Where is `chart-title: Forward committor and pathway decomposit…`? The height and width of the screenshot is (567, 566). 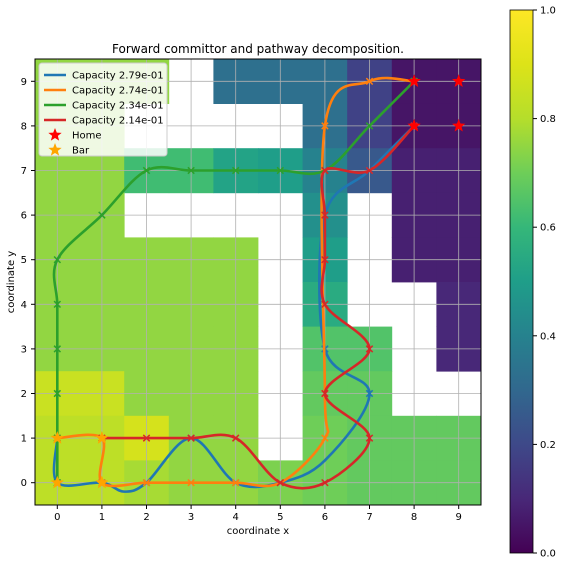
chart-title: Forward committor and pathway decomposit… is located at coordinates (258, 49).